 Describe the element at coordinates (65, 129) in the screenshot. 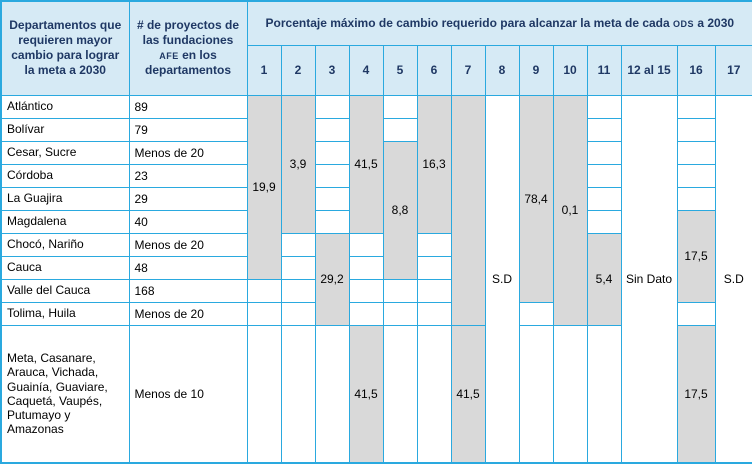

I see `department-cell: Bolívar` at that location.